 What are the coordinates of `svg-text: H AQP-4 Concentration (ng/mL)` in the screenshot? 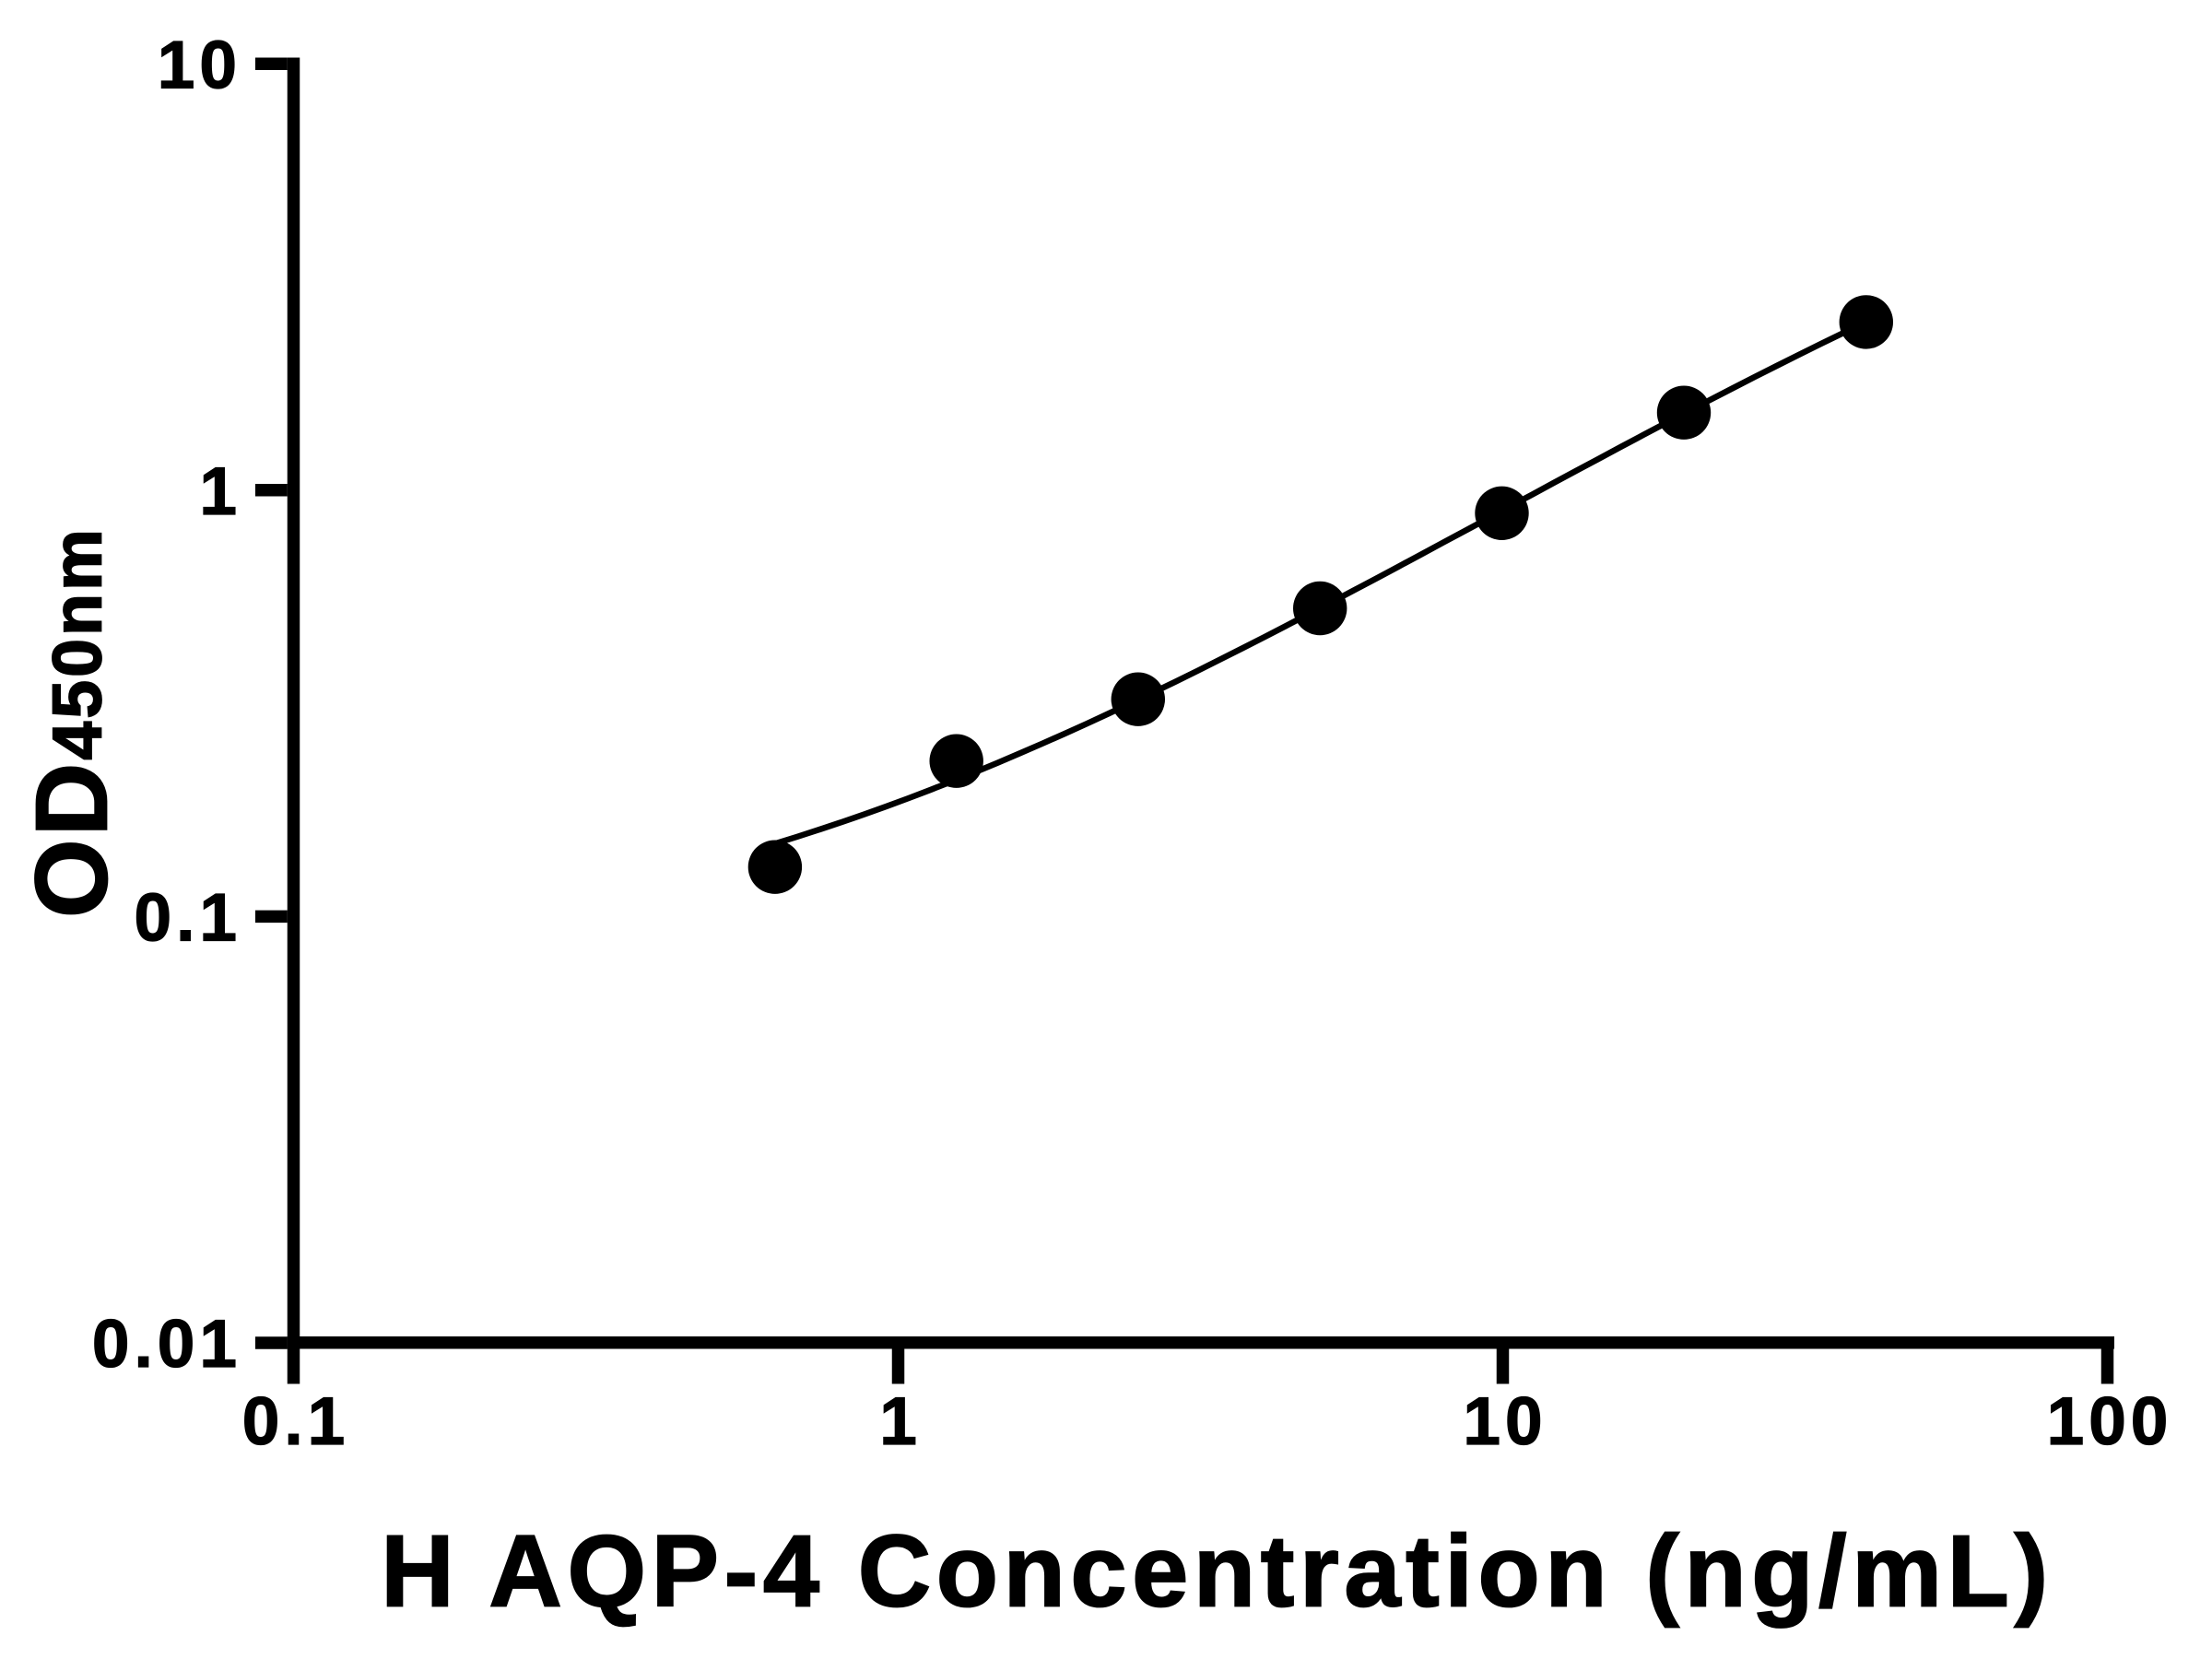 It's located at (1217, 1572).